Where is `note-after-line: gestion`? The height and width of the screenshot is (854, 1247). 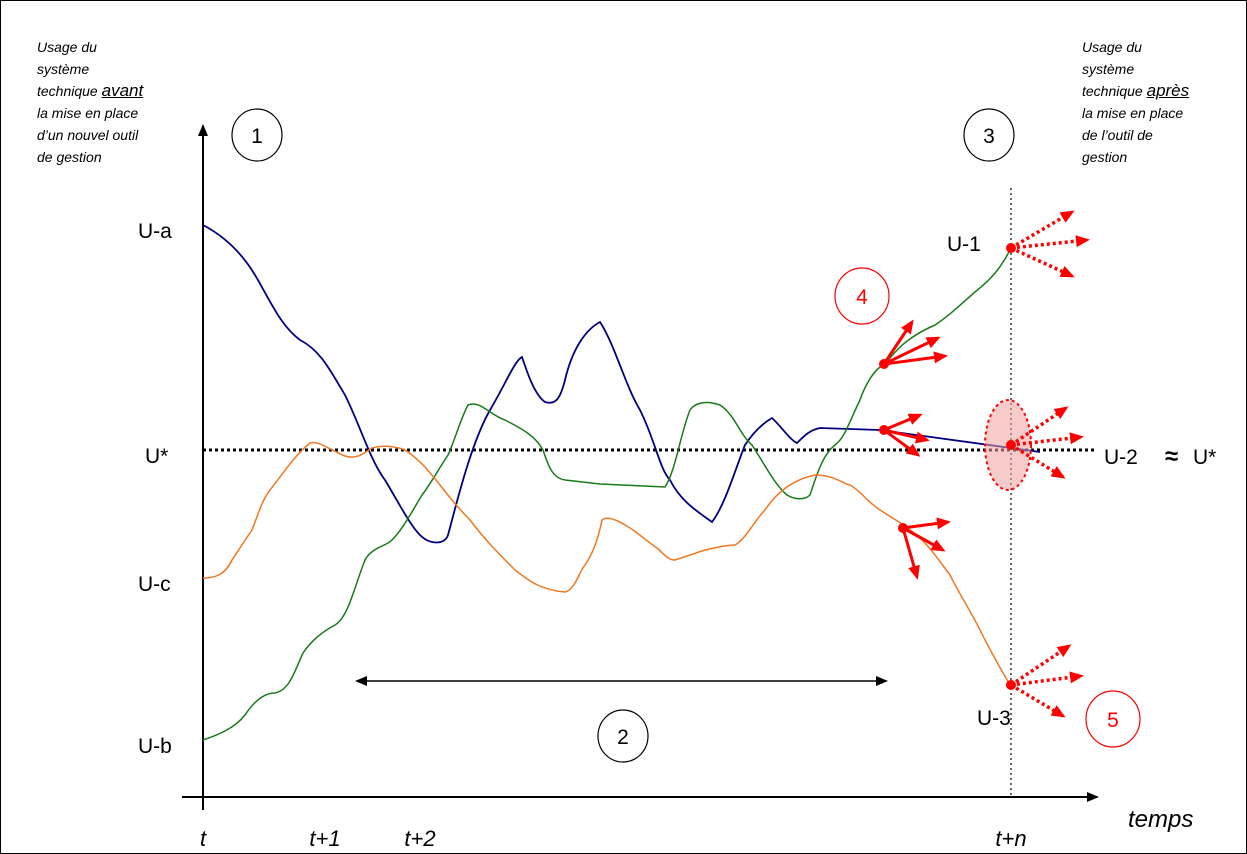
note-after-line: gestion is located at coordinates (1105, 157).